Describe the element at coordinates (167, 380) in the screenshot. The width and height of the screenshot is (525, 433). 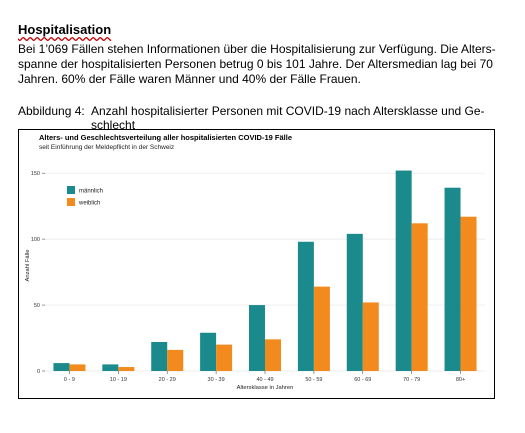
I see `x-tick-label: 20 - 29` at that location.